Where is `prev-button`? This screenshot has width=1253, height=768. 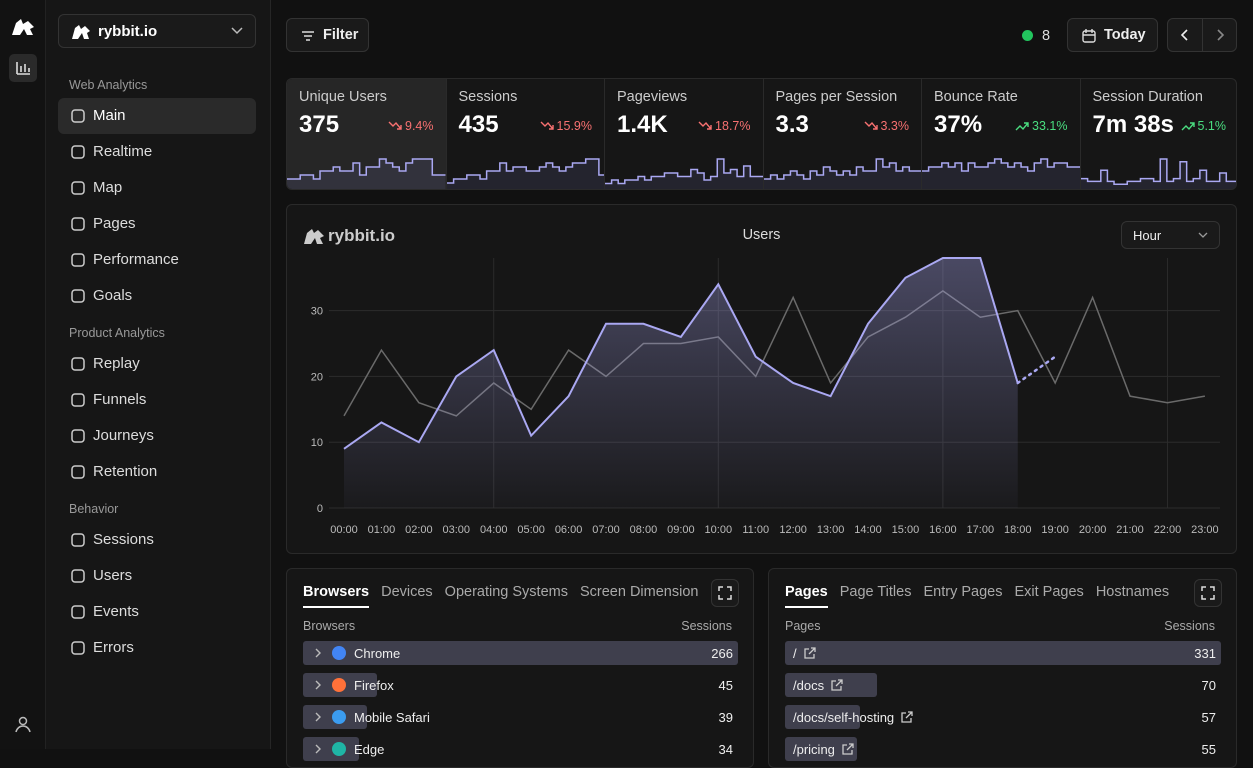
prev-button is located at coordinates (1185, 35).